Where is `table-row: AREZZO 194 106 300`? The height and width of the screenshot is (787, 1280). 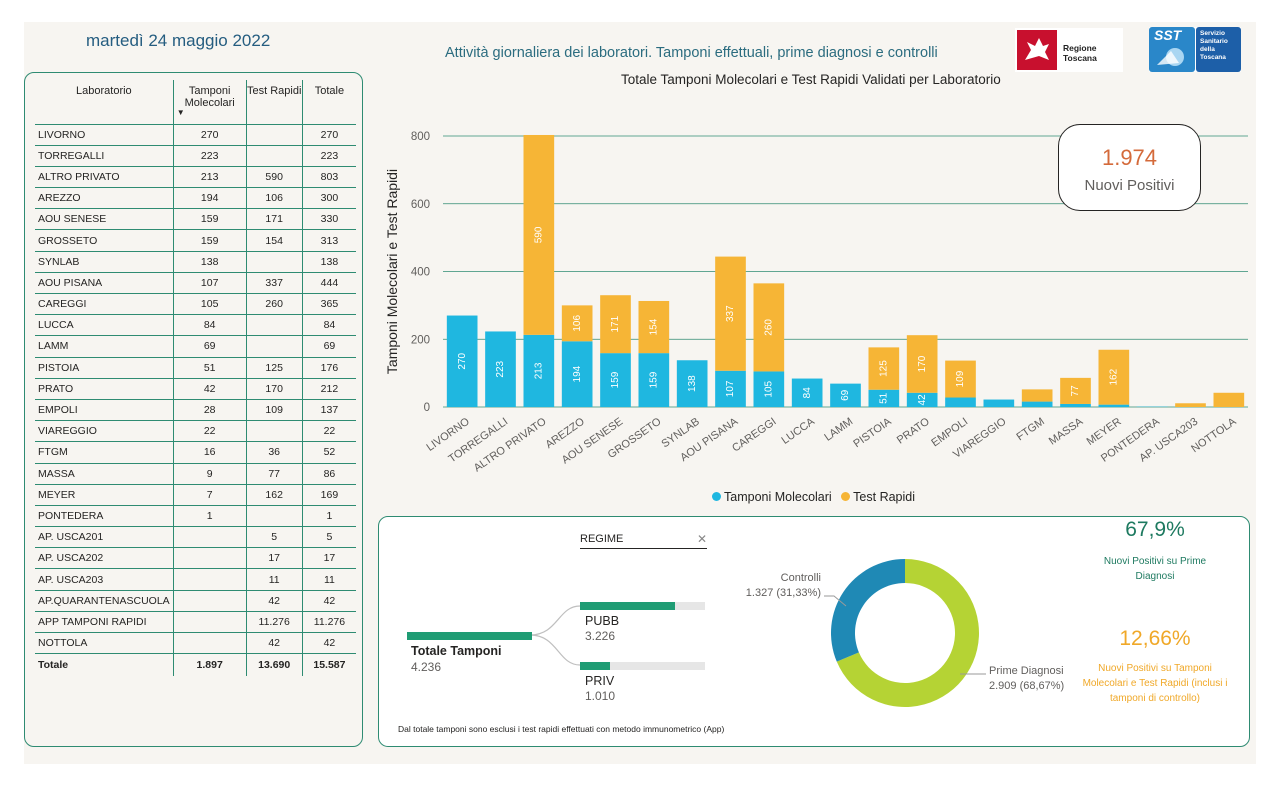
table-row: AREZZO 194 106 300 is located at coordinates (196, 198).